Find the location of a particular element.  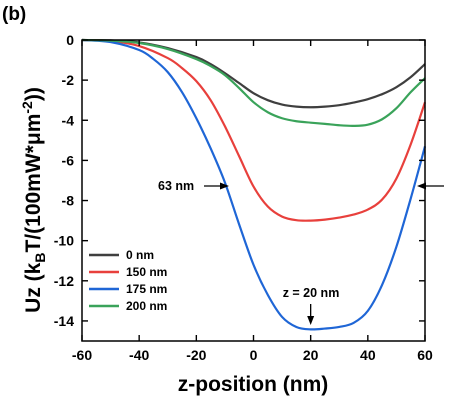

annotation-63nm-label: 63 nm is located at coordinates (176, 186).